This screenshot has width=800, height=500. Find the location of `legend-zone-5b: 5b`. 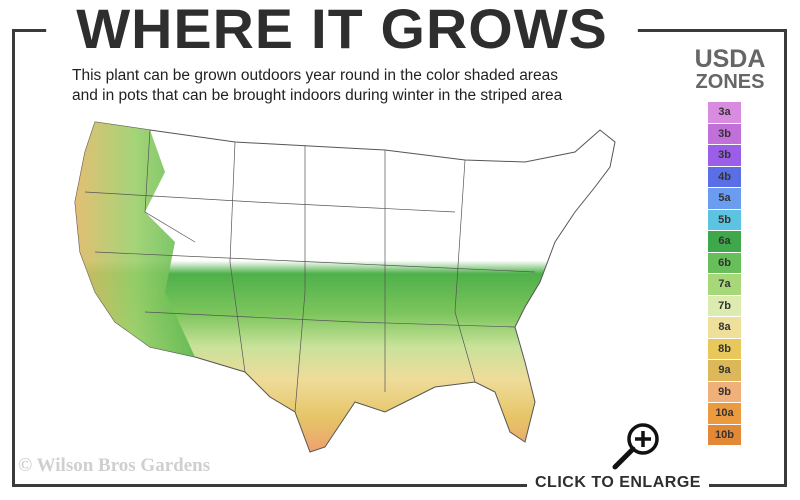

legend-zone-5b: 5b is located at coordinates (724, 219).